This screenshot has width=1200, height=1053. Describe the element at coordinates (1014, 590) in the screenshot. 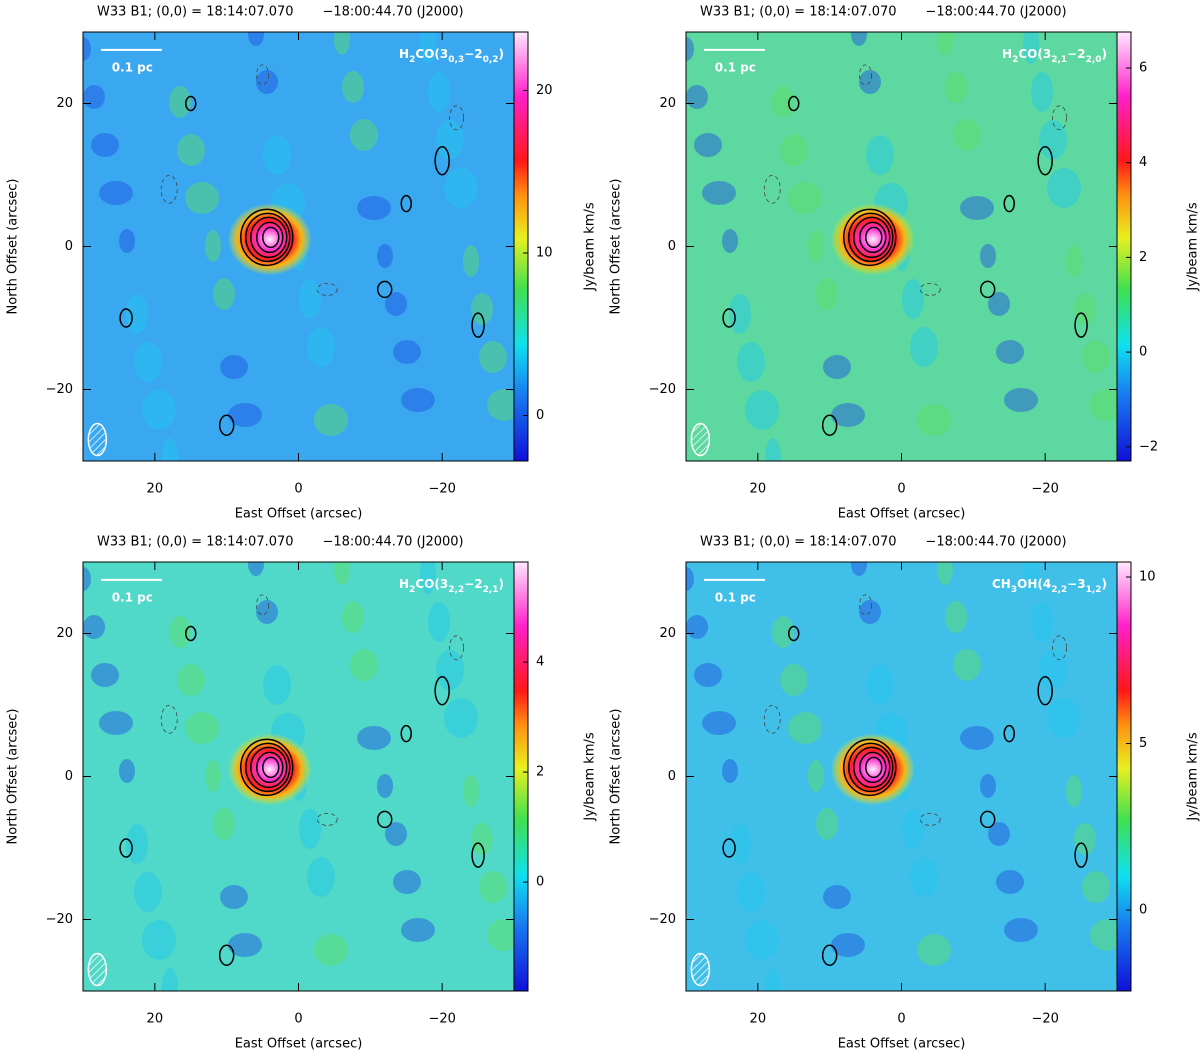

I see `line-label-part: 3` at that location.